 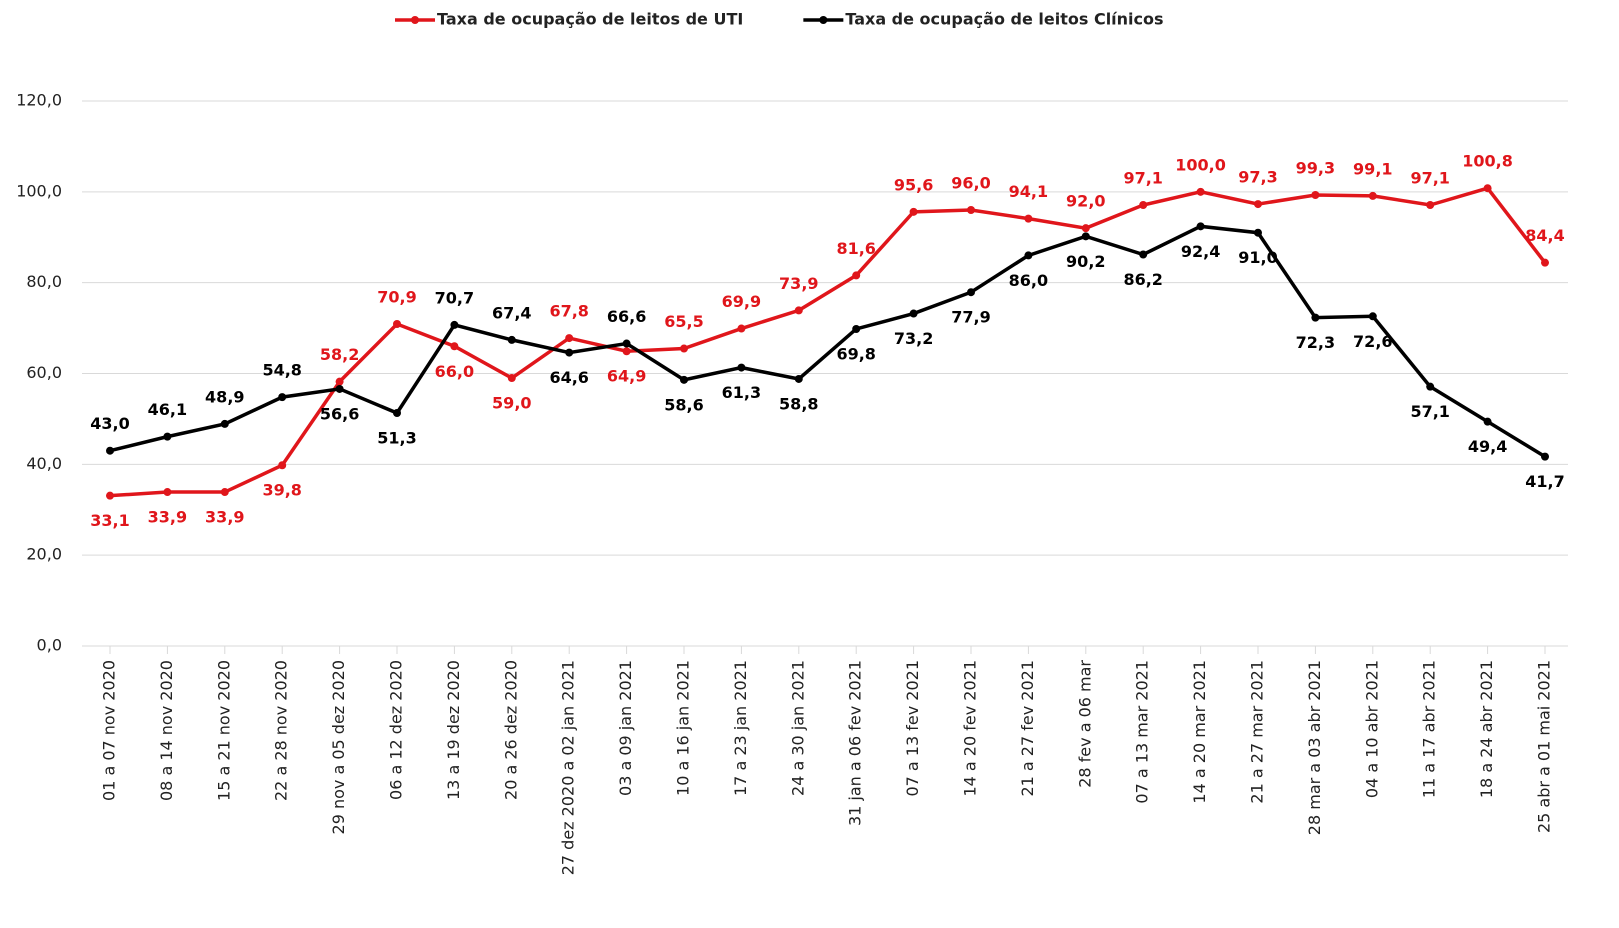 What do you see at coordinates (1315, 342) in the screenshot?
I see `value-label: 72,3` at bounding box center [1315, 342].